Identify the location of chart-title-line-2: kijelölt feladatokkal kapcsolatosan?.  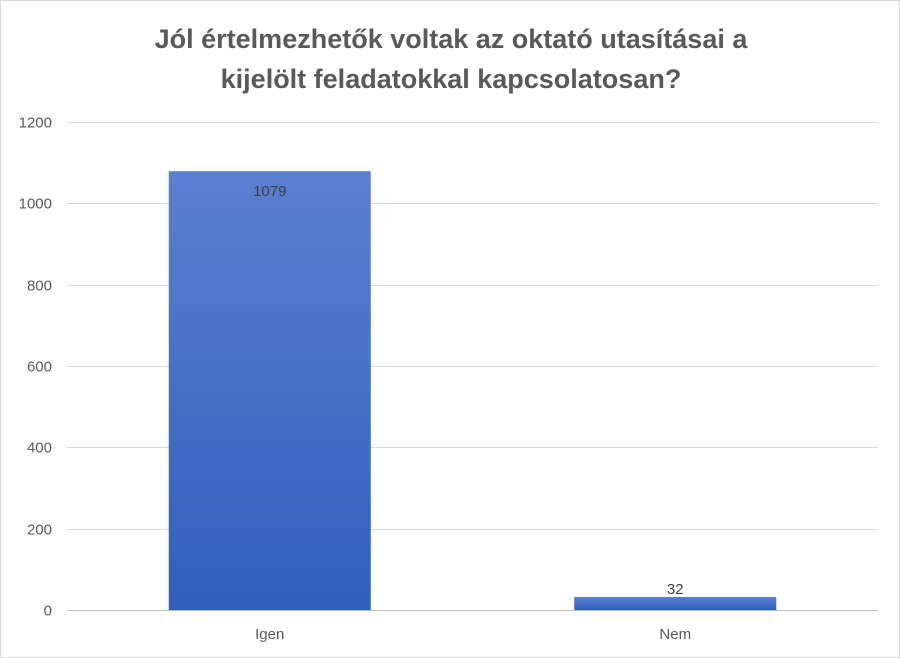
(451, 79).